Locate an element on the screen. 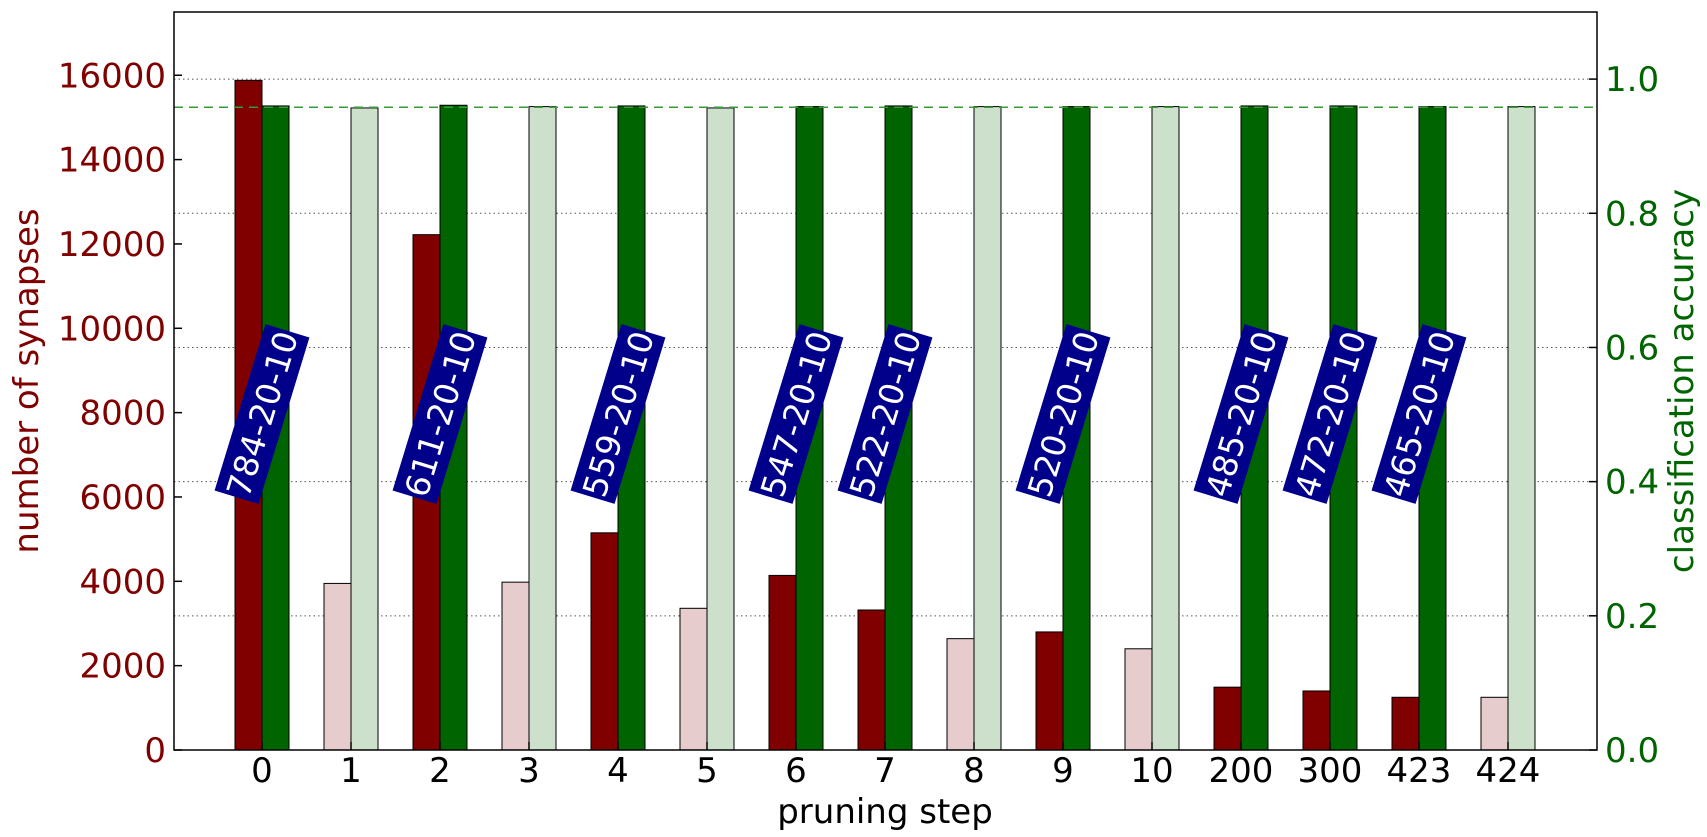  x-tick-label: 10 is located at coordinates (1151, 771).